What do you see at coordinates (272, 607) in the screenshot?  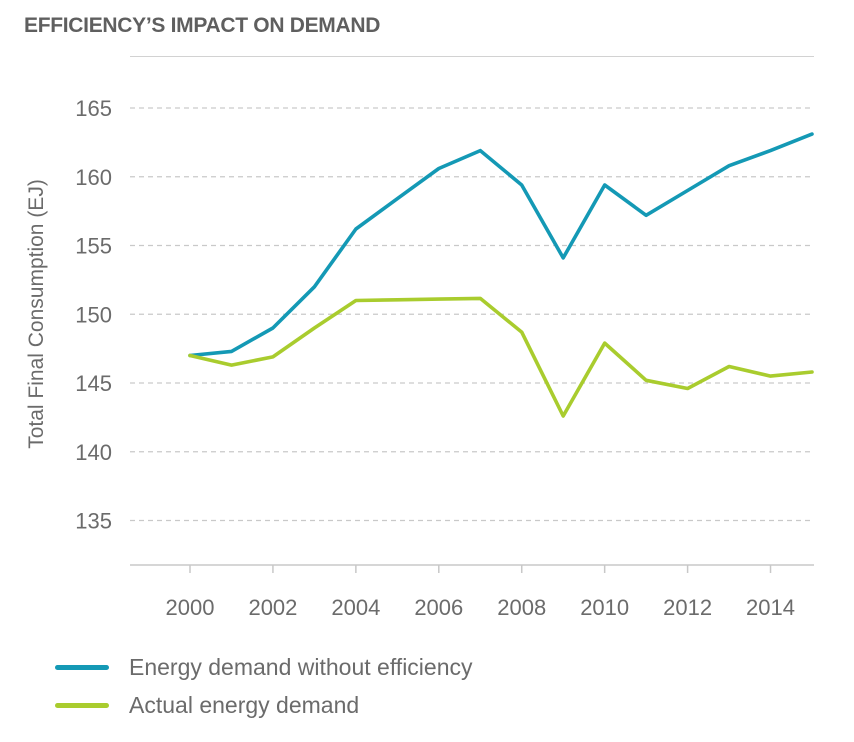 I see `x-tick-label: 2002` at bounding box center [272, 607].